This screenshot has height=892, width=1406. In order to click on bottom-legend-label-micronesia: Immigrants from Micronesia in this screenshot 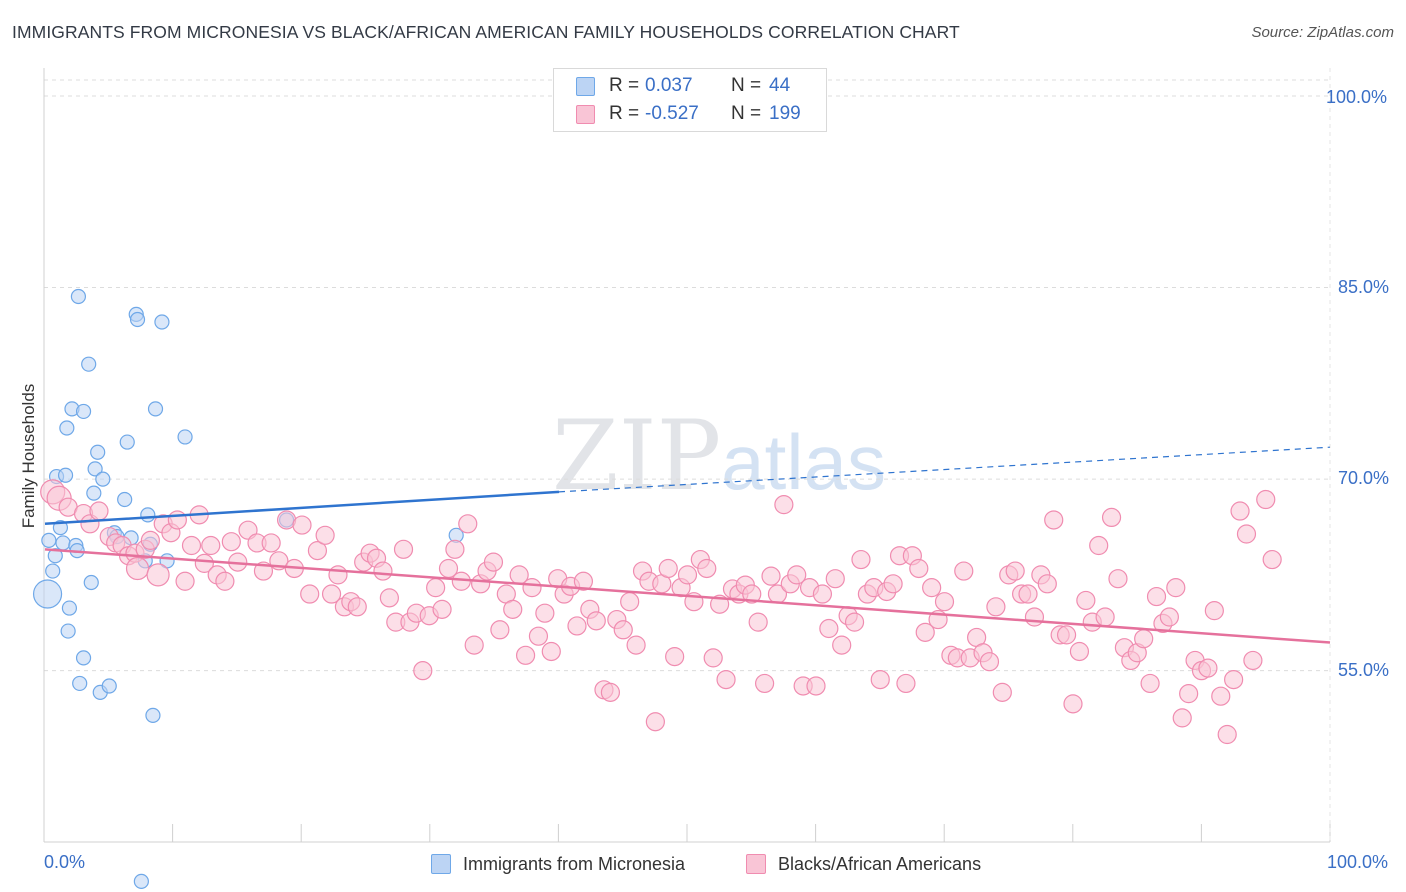, I will do `click(574, 863)`.